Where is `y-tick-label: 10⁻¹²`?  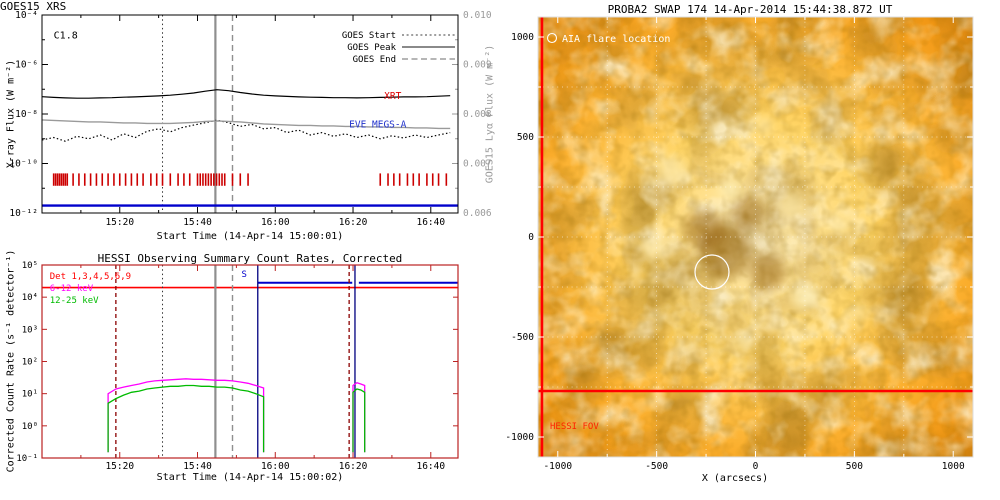
y-tick-label: 10⁻¹² is located at coordinates (23, 213).